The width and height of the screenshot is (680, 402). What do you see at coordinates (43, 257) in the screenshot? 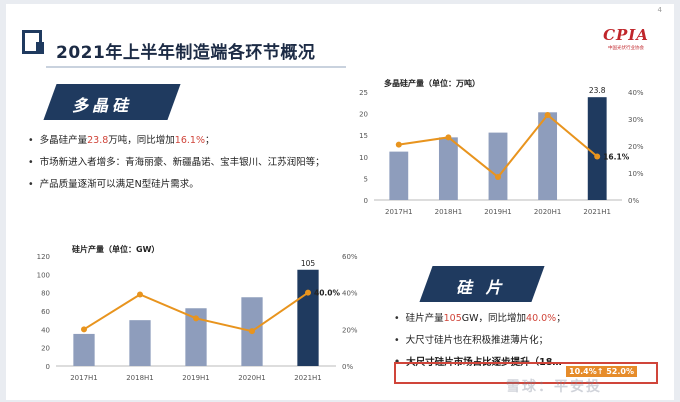
I see `y-tick-label: 120` at bounding box center [43, 257].